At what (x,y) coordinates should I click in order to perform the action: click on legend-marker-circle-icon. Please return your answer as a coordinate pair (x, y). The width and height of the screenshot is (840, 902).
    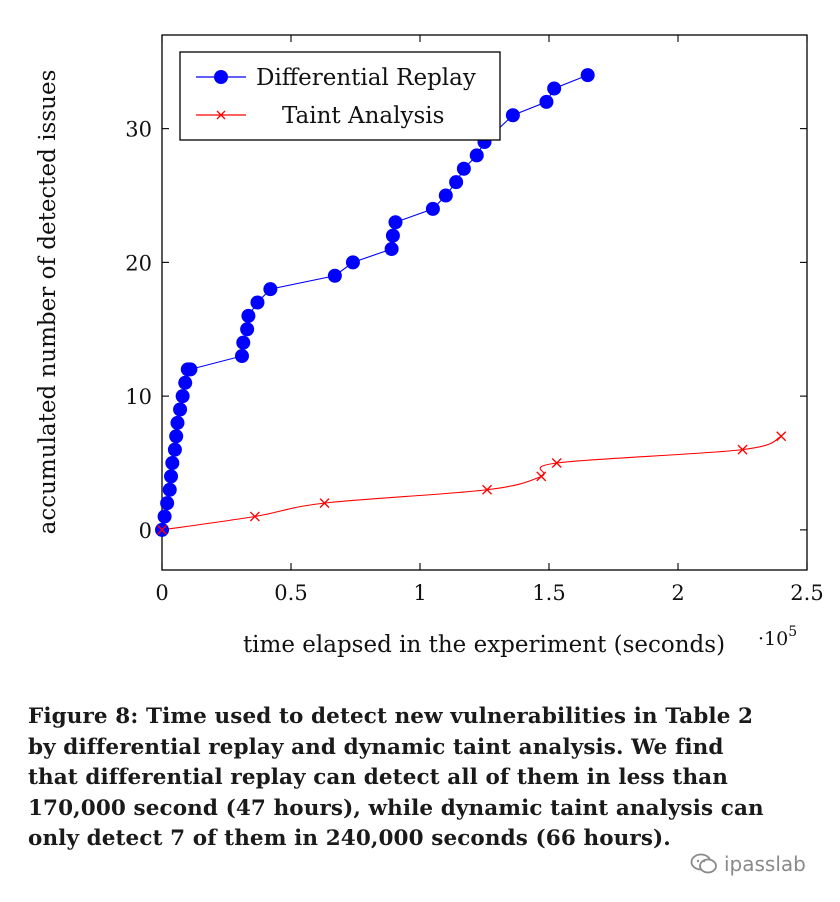
    Looking at the image, I should click on (221, 77).